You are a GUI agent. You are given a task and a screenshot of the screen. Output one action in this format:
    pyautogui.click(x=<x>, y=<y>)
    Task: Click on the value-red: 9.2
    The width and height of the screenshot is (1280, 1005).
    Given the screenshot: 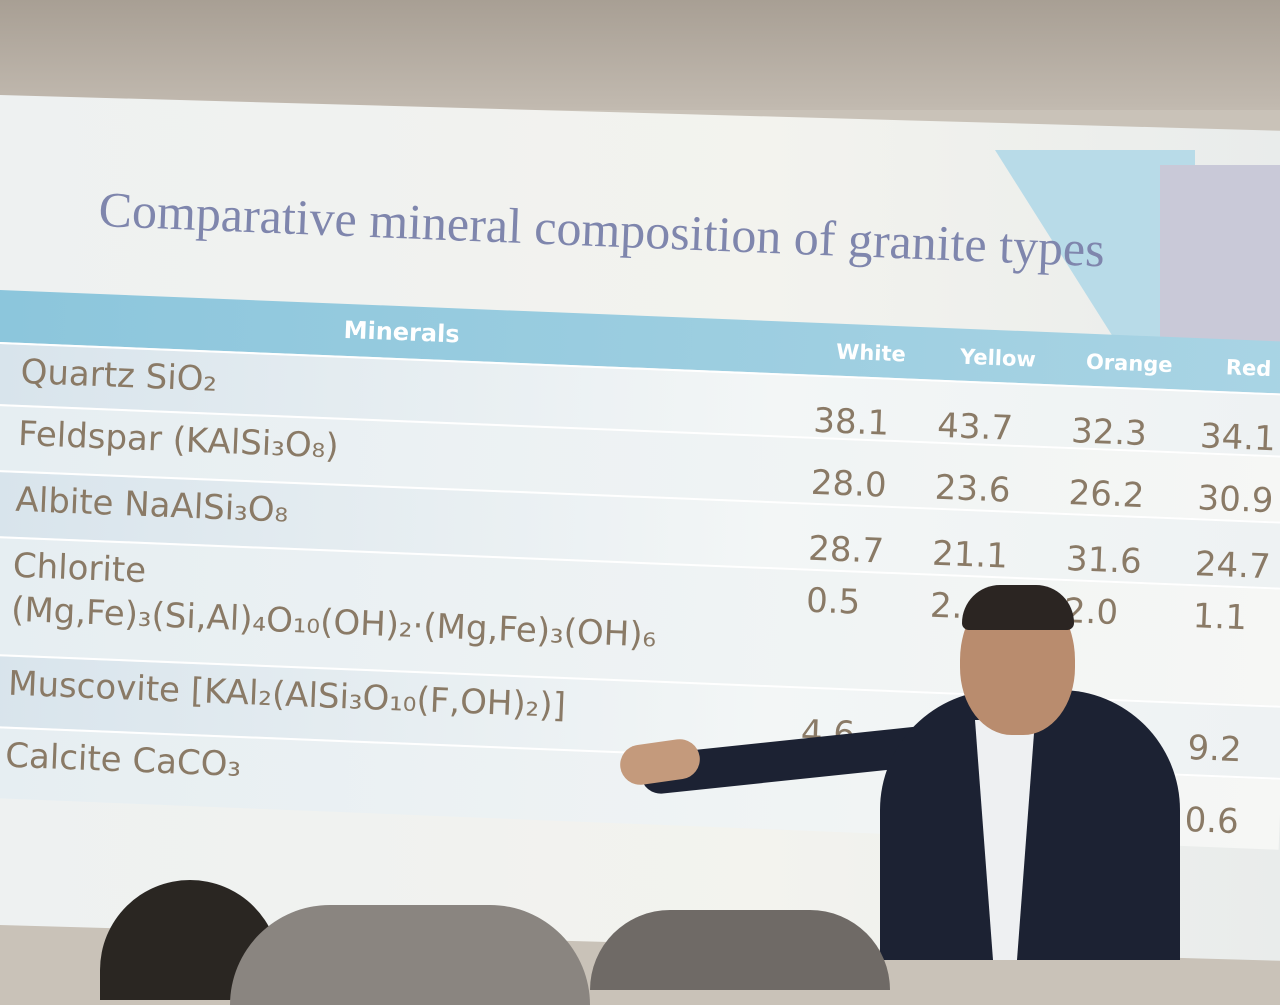 What is the action you would take?
    pyautogui.click(x=1214, y=749)
    